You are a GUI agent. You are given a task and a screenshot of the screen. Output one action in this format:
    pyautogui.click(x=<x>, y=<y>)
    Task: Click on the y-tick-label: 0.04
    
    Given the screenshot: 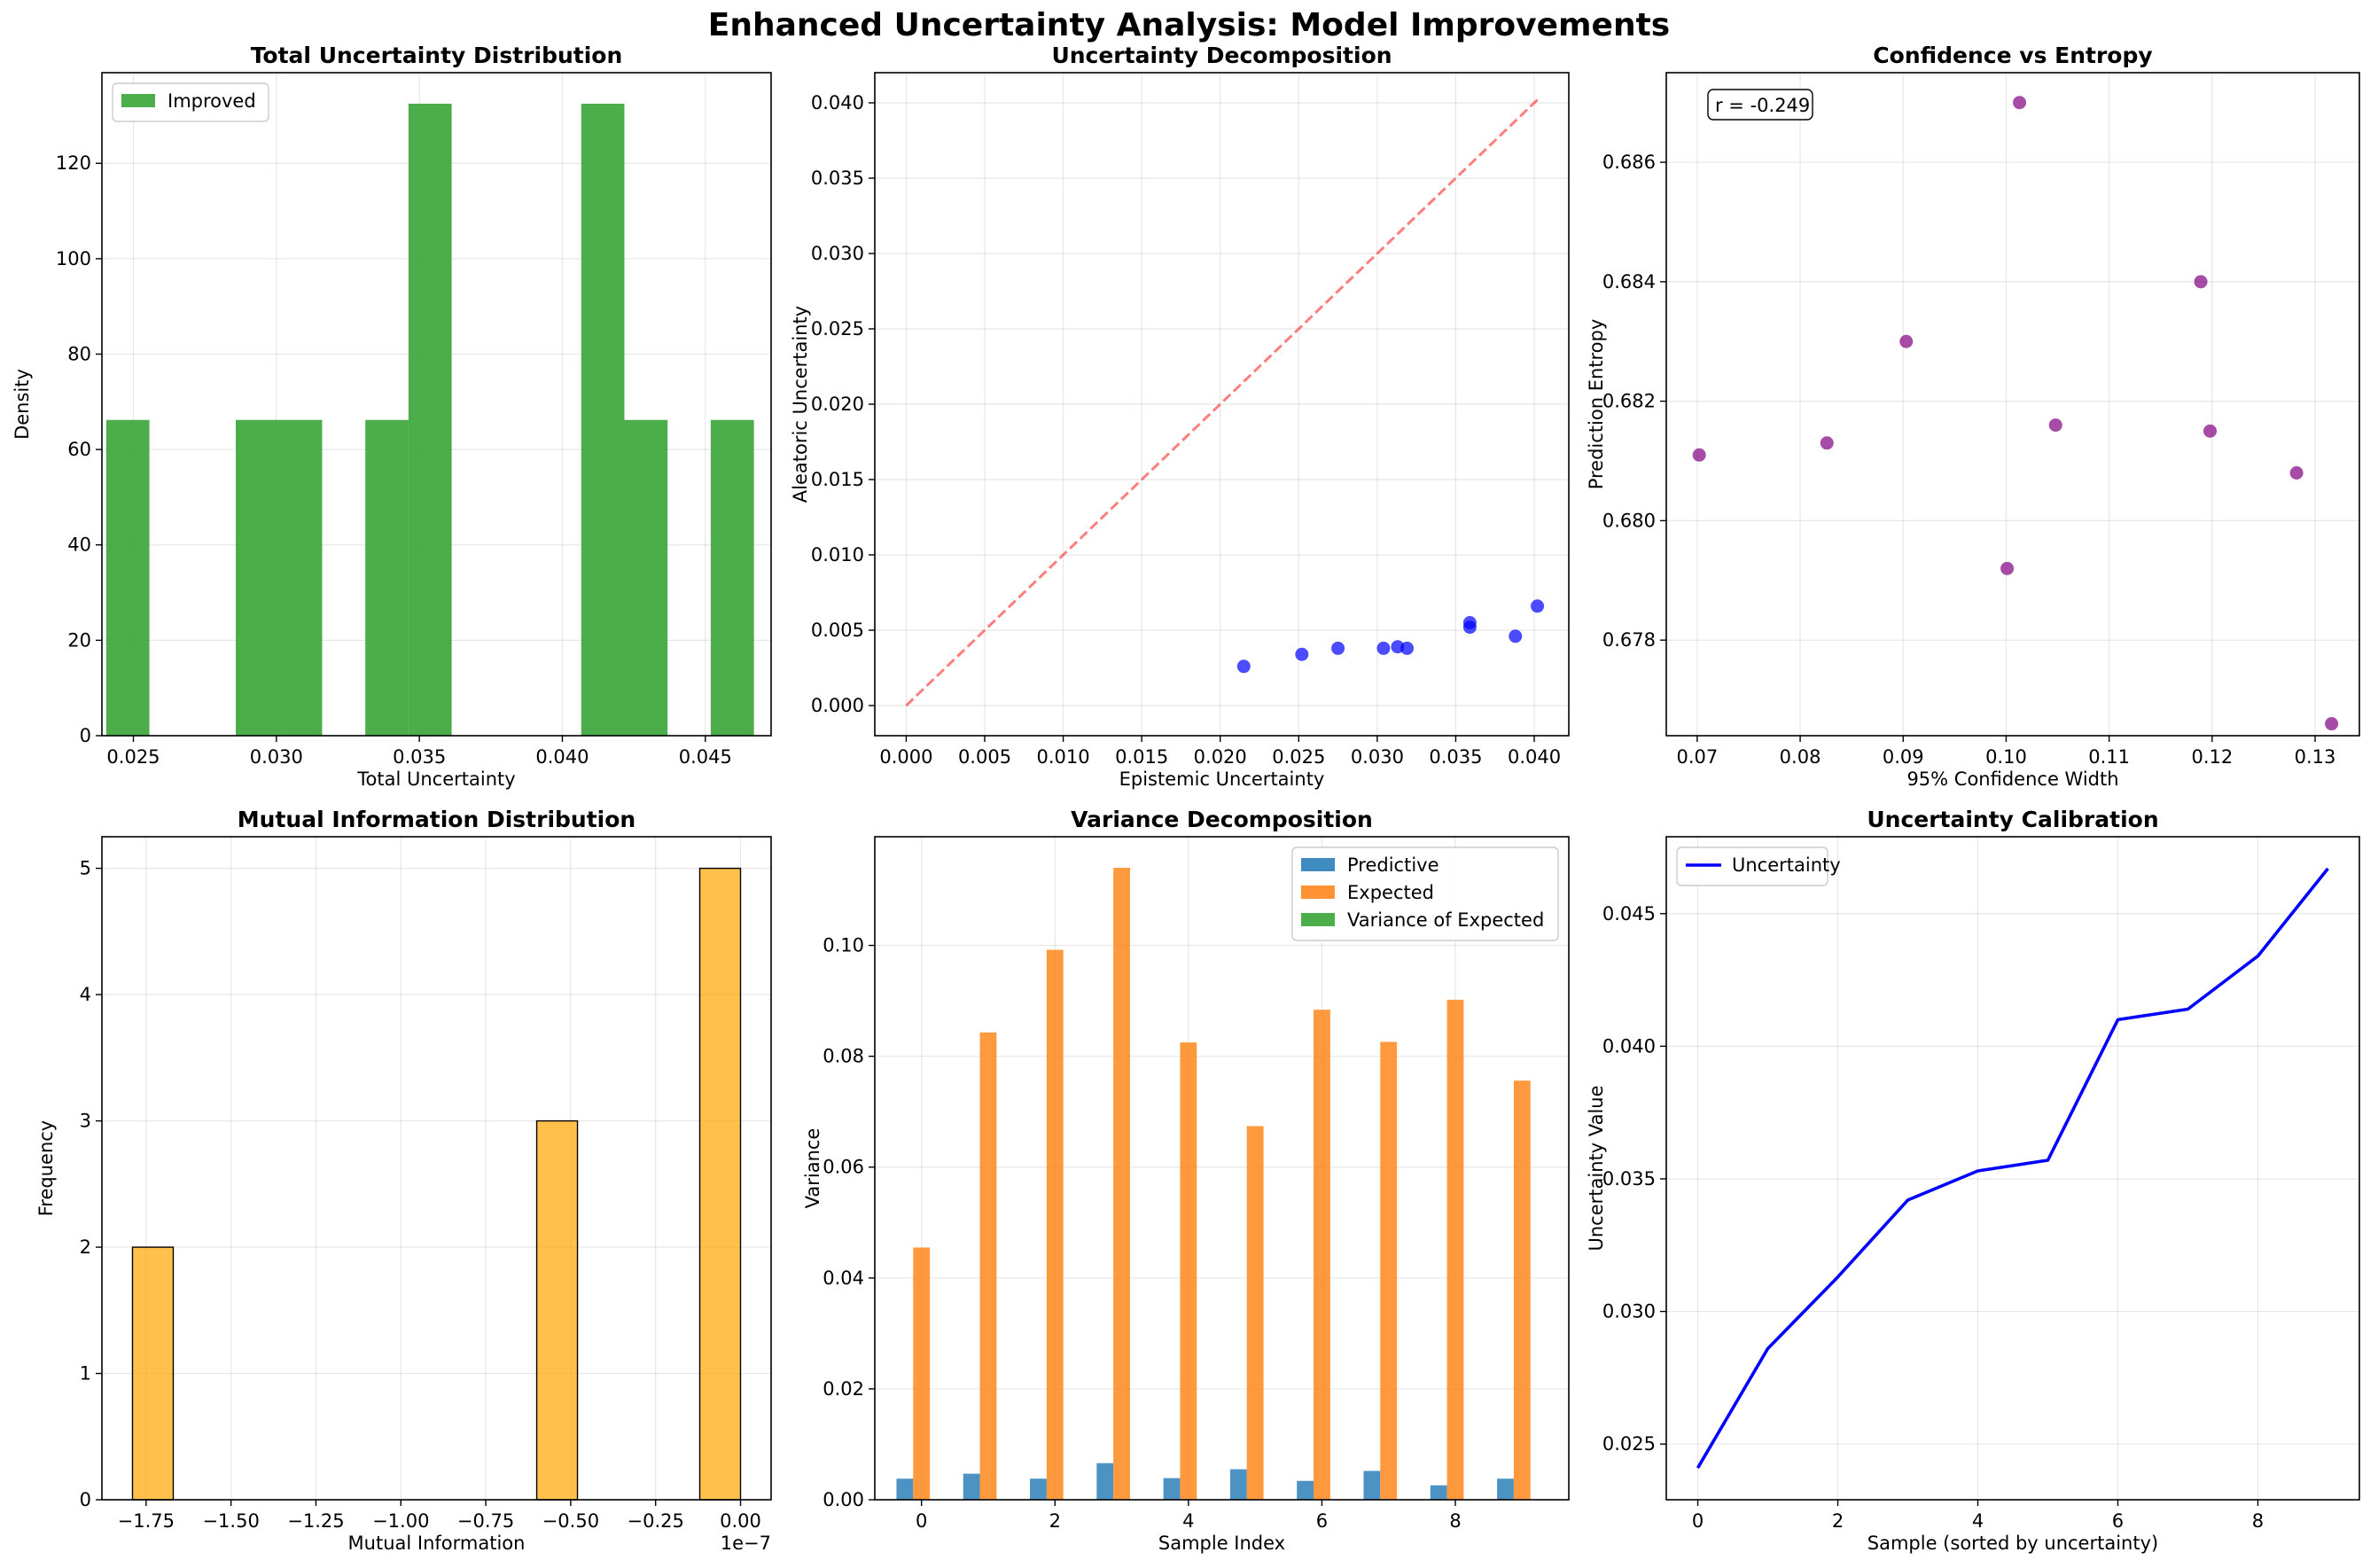 What is the action you would take?
    pyautogui.click(x=843, y=1278)
    